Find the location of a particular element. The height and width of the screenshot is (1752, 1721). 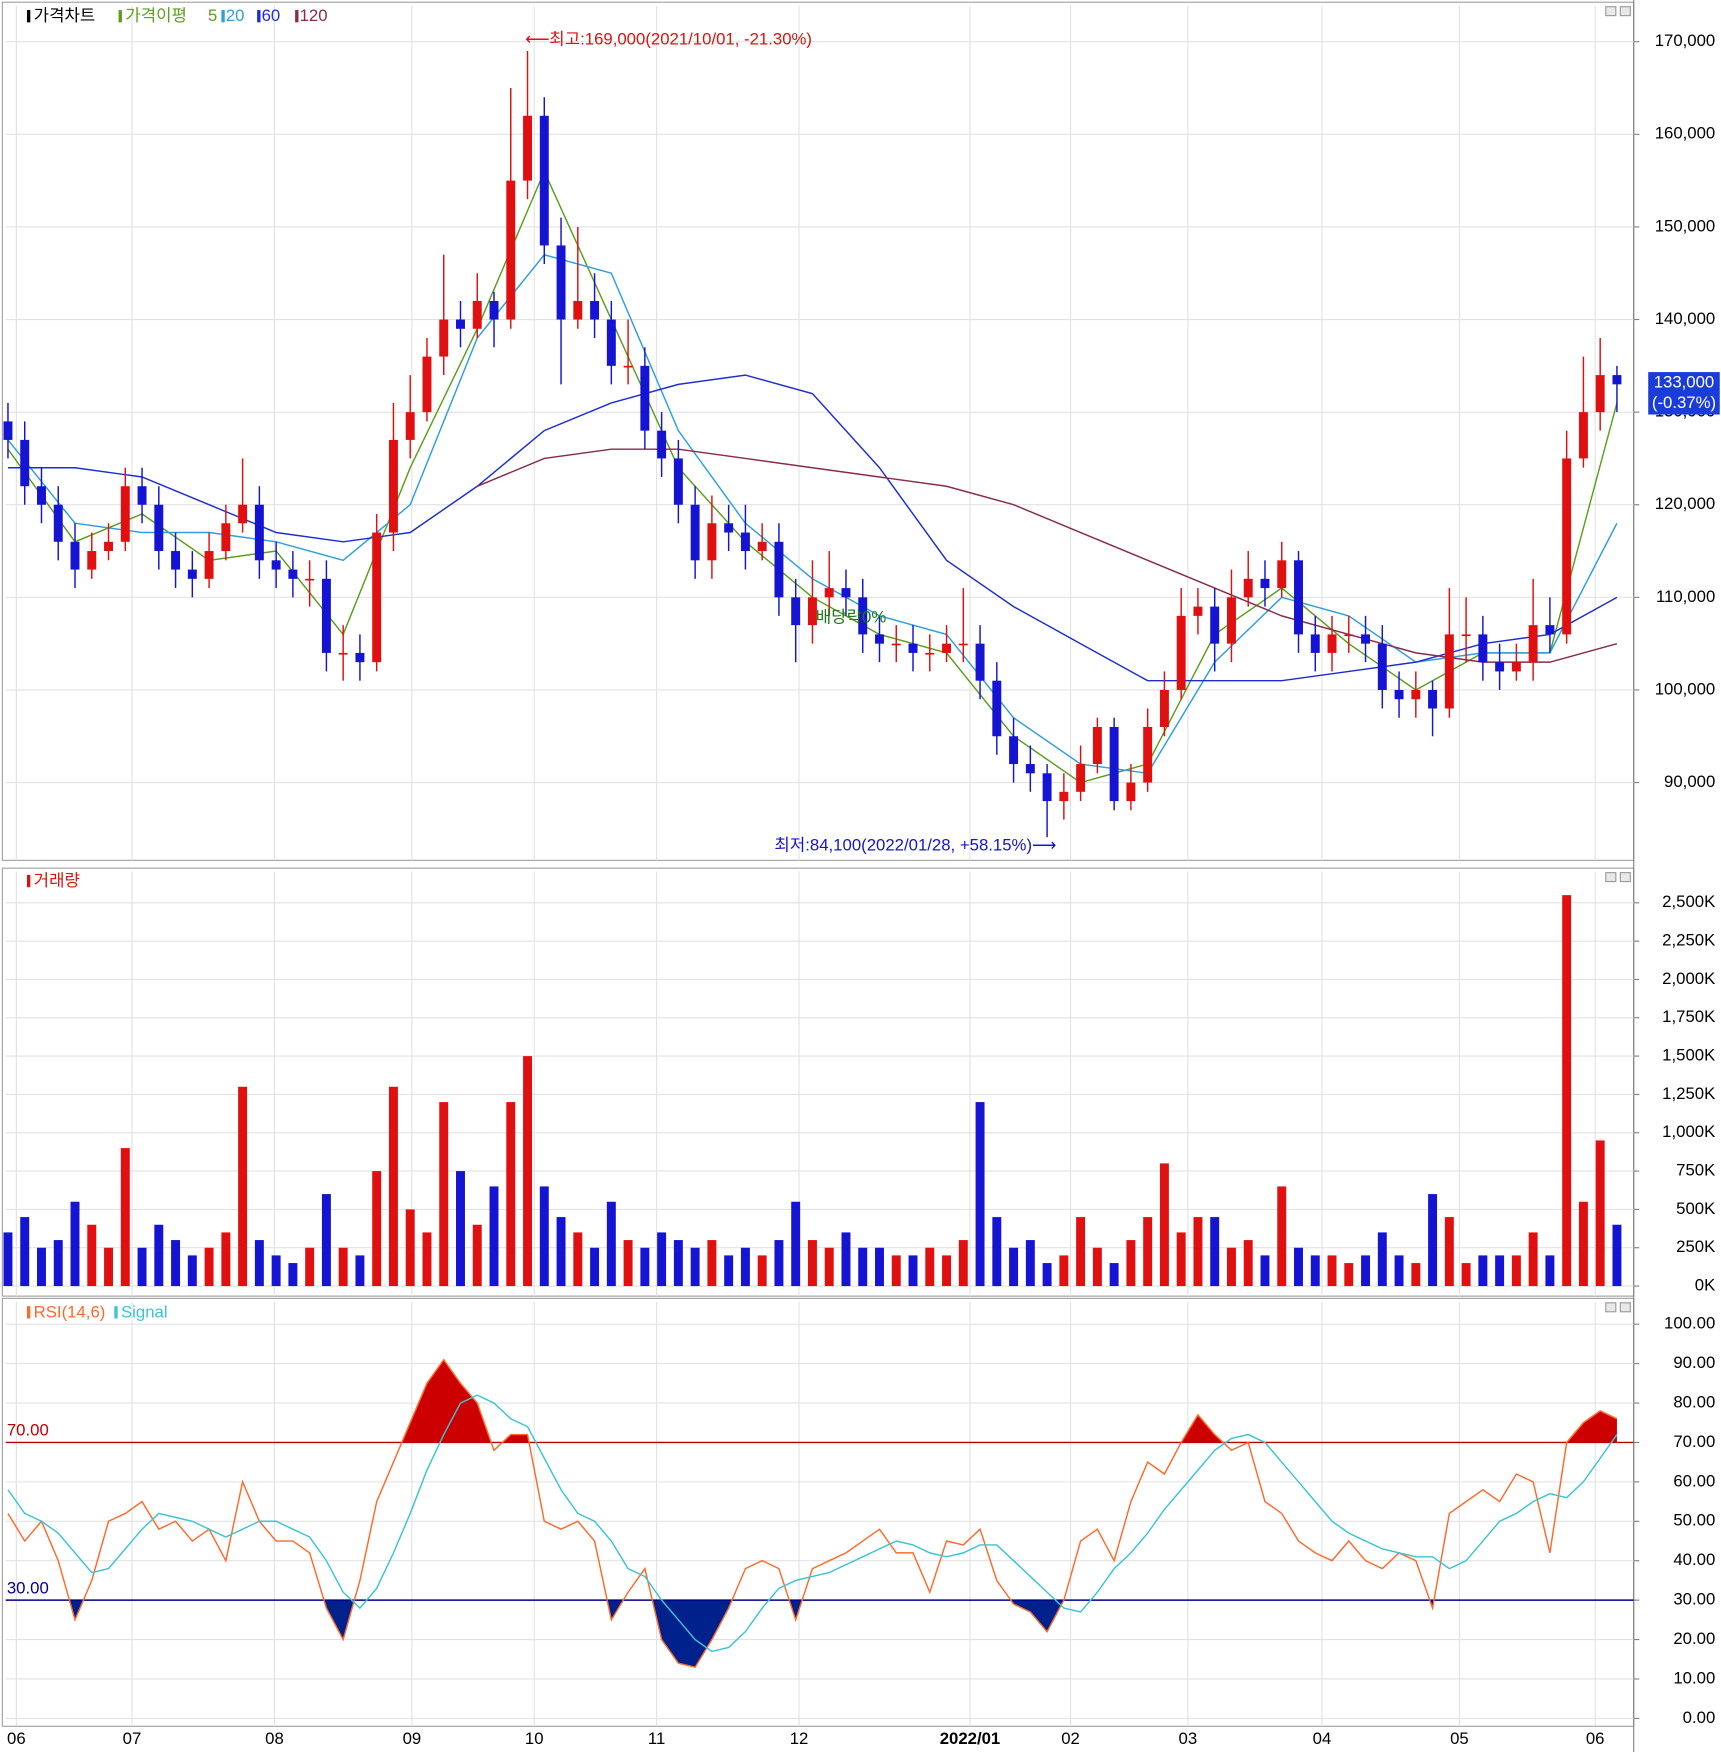

y-tick-label: 2,500K is located at coordinates (1688, 901).